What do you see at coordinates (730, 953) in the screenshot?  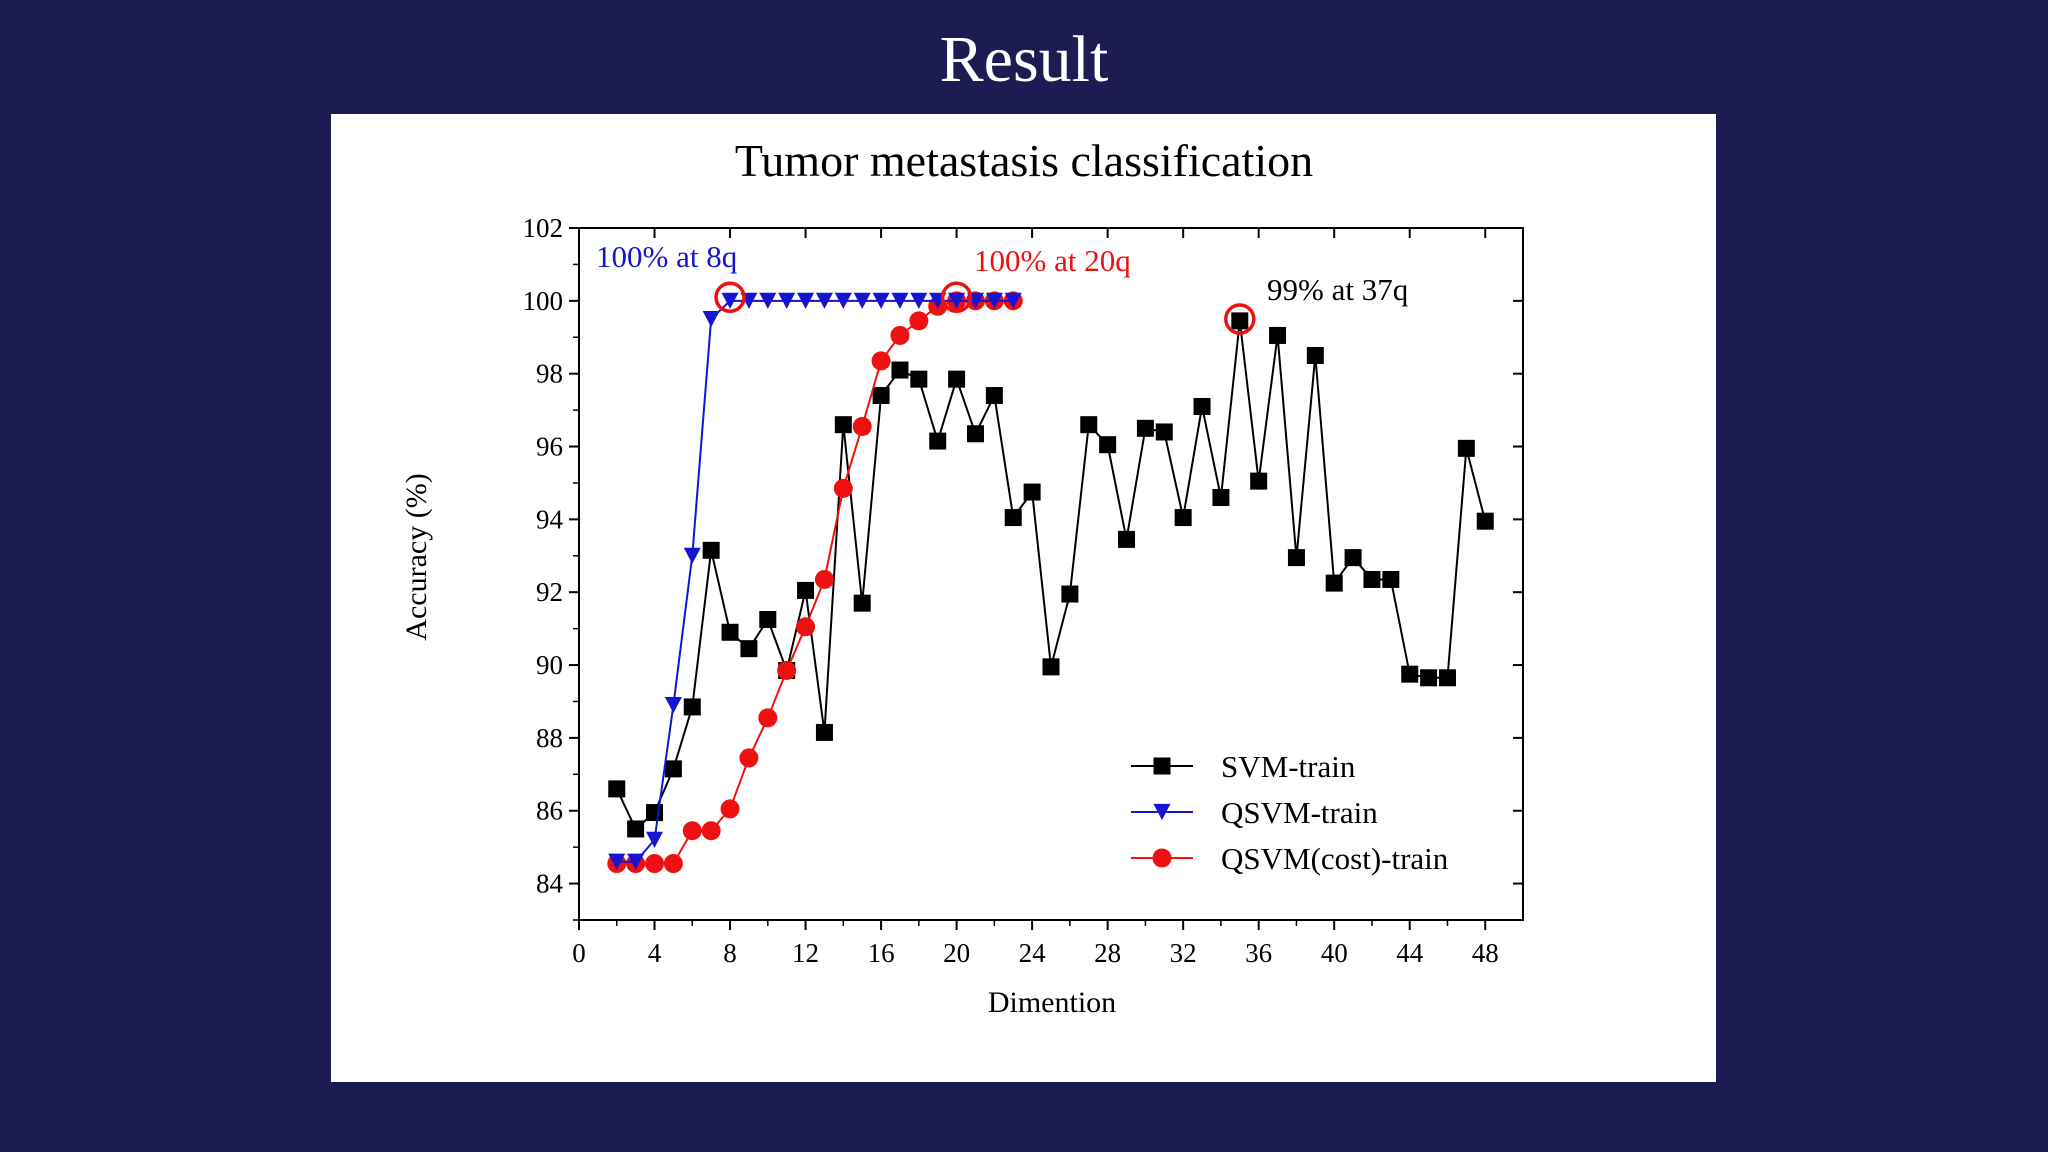 I see `x-tick-label: 8` at bounding box center [730, 953].